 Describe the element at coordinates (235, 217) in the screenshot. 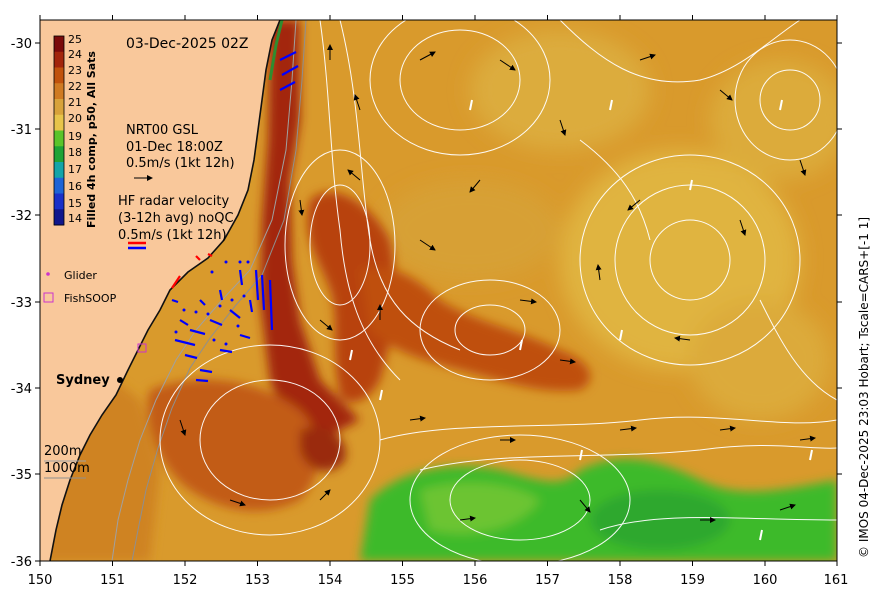

I see `hf-radar-vectors` at that location.